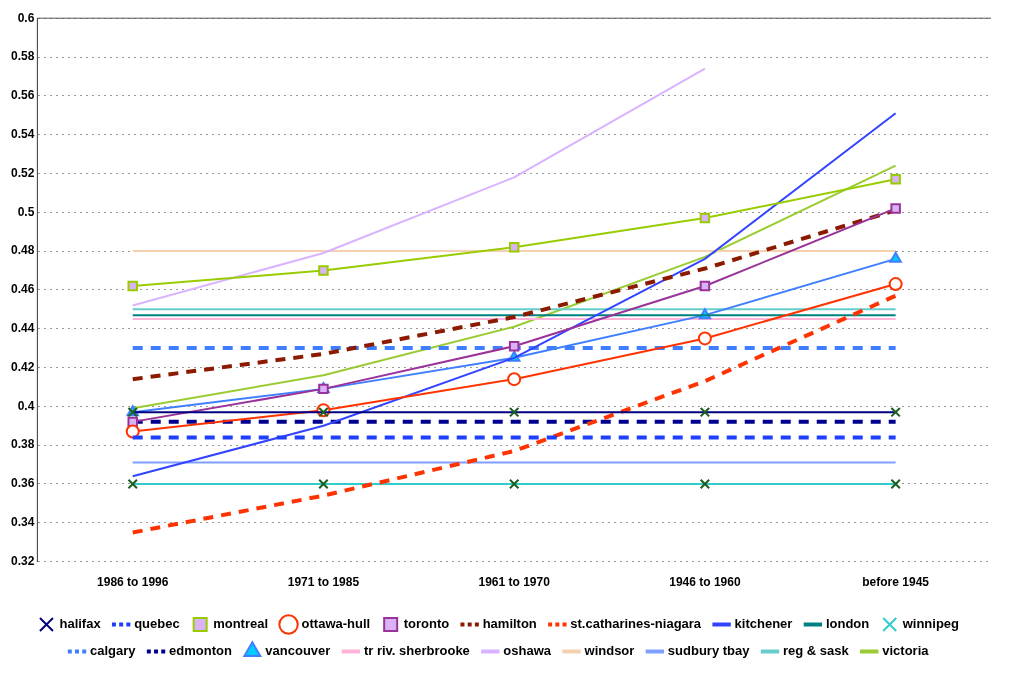  I want to click on y-tick-label: 0.34, so click(23, 522).